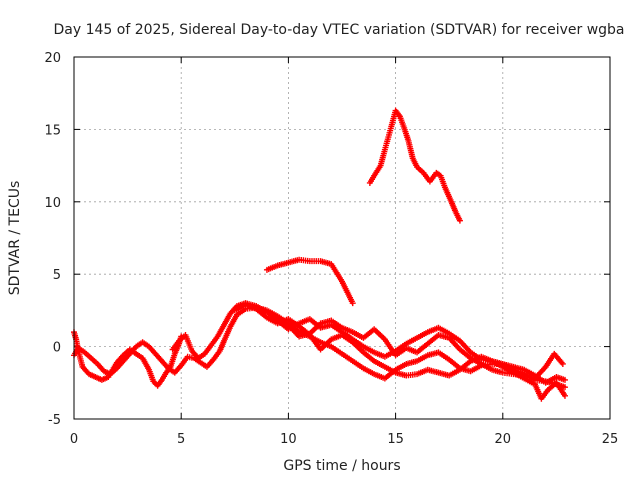 Image resolution: width=640 pixels, height=480 pixels. I want to click on y-tick-label-5: 20, so click(52, 58).